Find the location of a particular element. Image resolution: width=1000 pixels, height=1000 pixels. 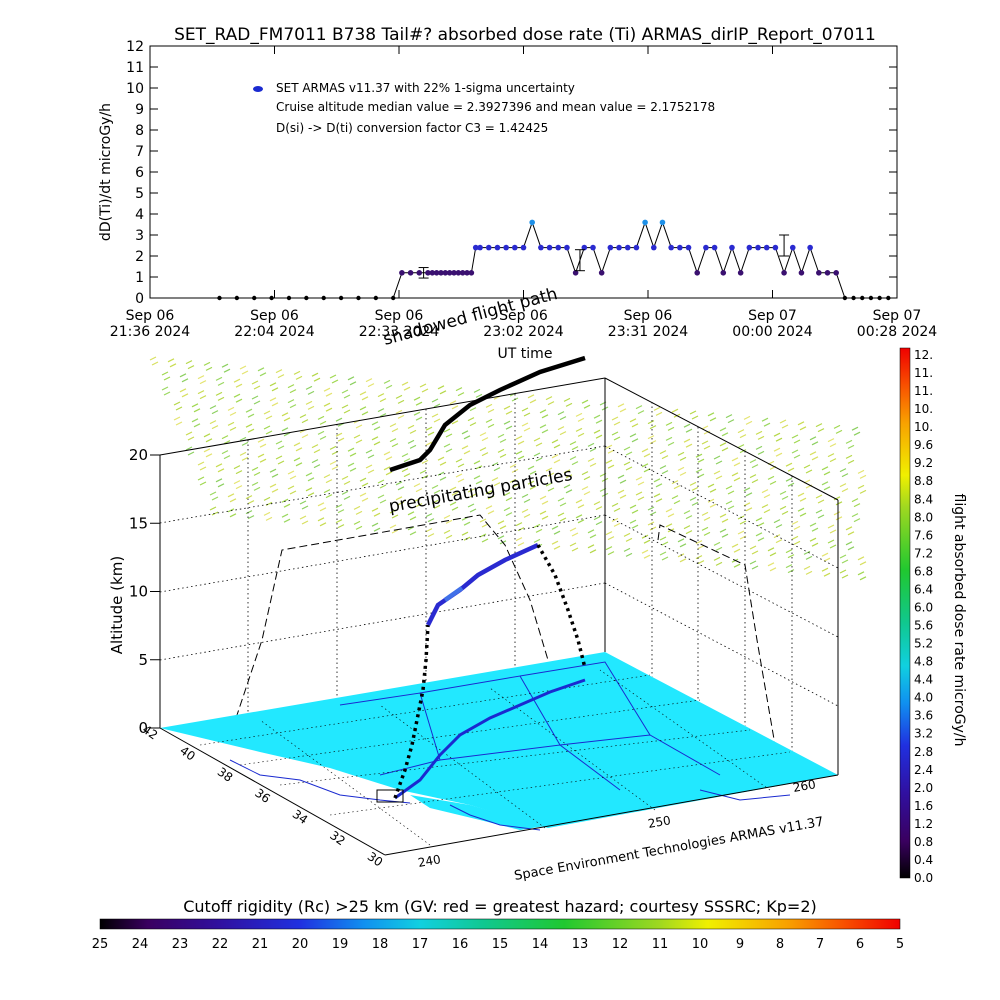

flight-cruise-mid is located at coordinates (453, 594).